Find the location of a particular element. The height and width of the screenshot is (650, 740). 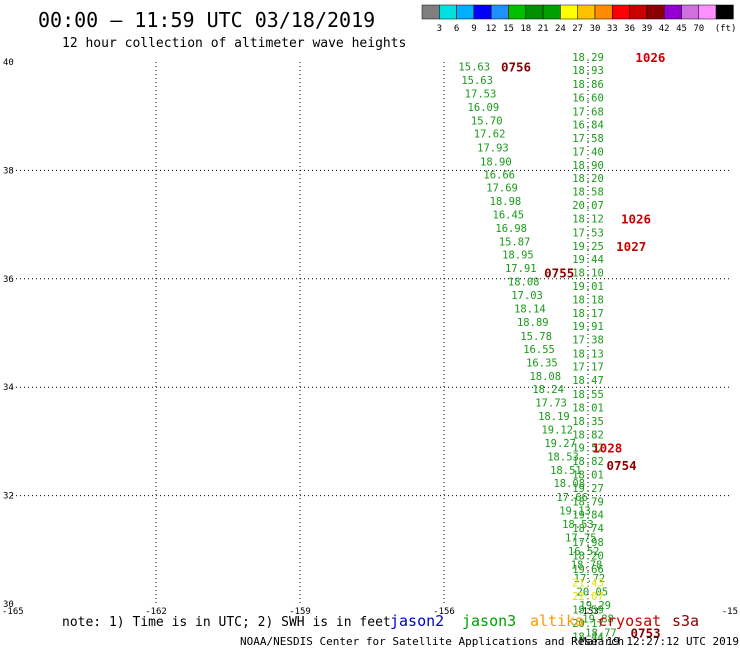

wave-height-label: 16.60 is located at coordinates (588, 98).